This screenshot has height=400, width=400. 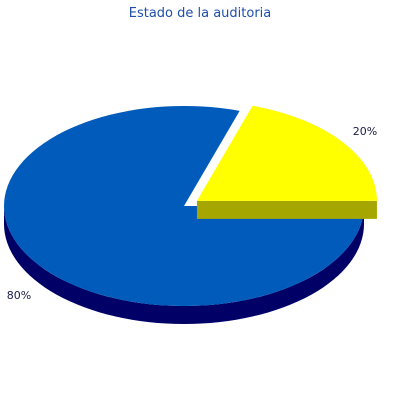 I want to click on pie-slice, so click(x=286, y=162).